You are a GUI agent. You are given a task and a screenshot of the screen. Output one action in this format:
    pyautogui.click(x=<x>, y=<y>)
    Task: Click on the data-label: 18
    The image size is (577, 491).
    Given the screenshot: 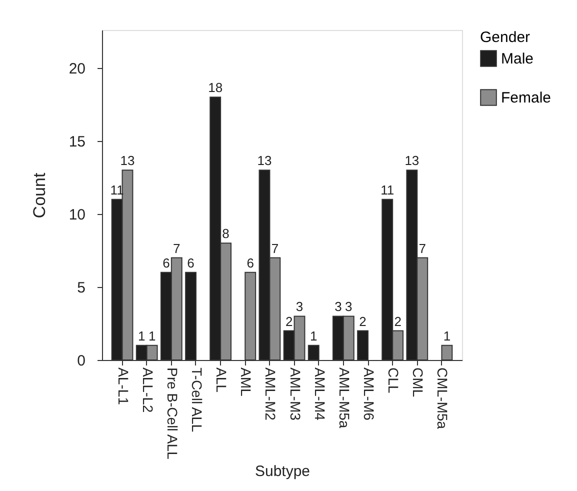 What is the action you would take?
    pyautogui.click(x=215, y=88)
    